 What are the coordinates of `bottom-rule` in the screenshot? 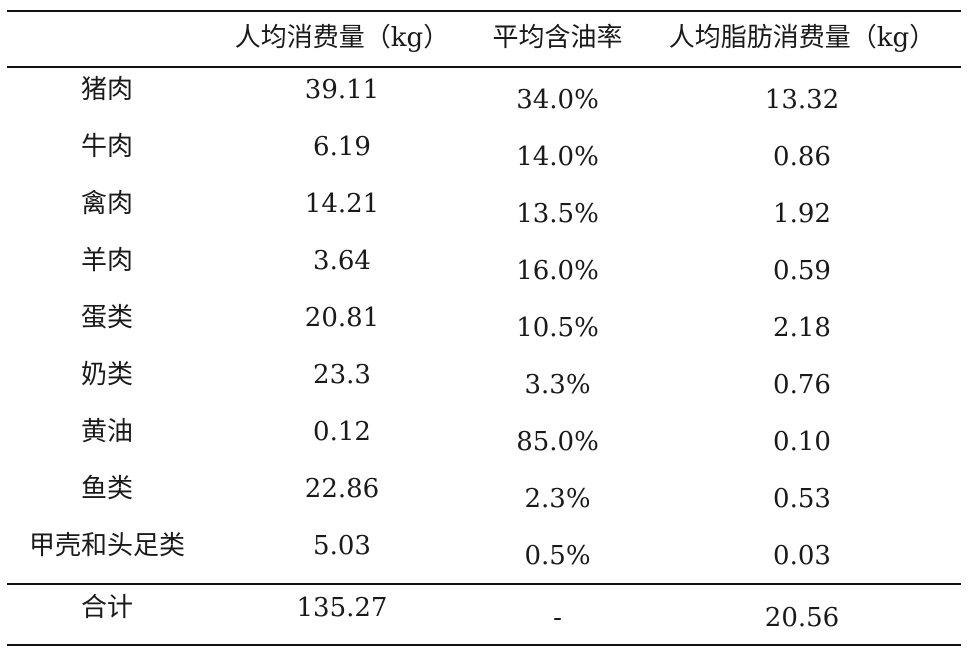 It's located at (484, 645).